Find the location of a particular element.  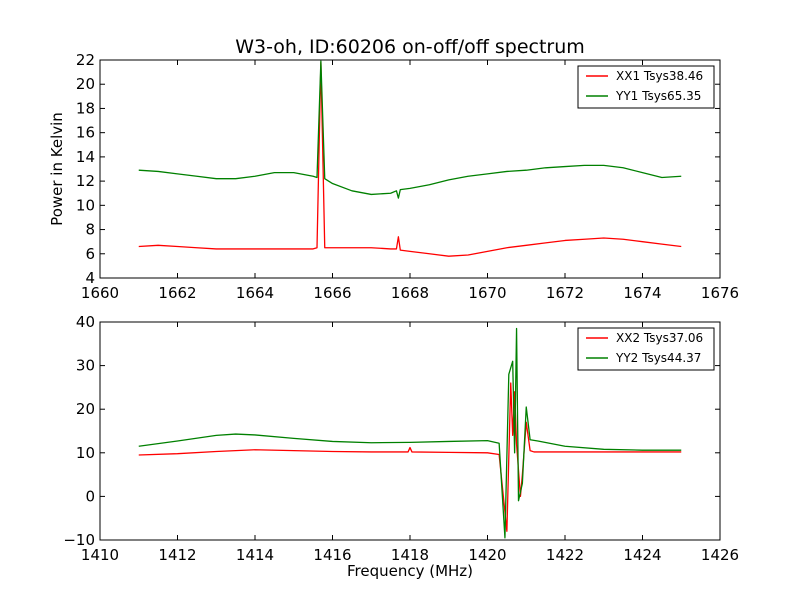

plot-2-ytick-label: 0 is located at coordinates (90, 496).